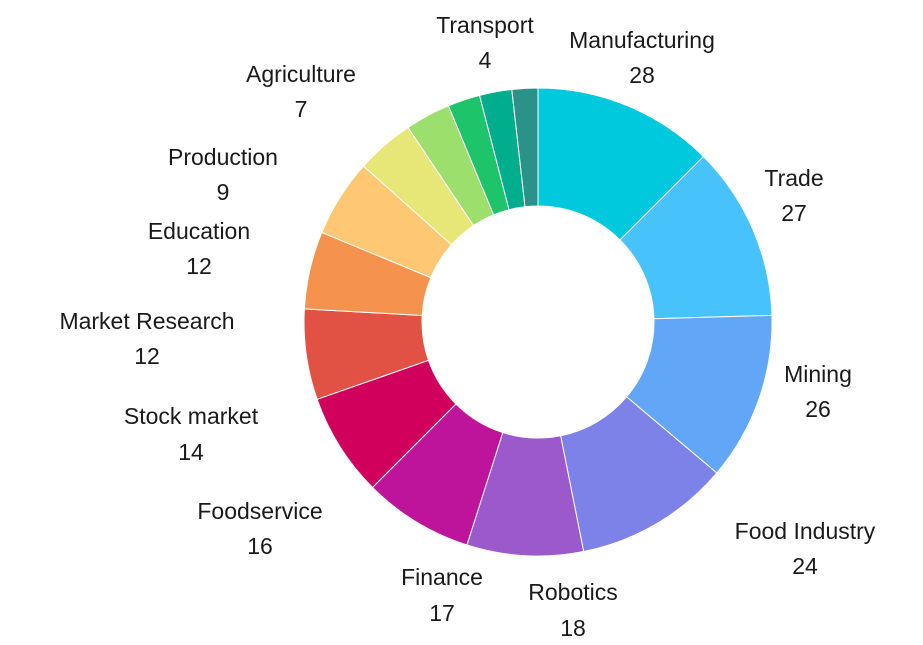 This screenshot has height=645, width=923. What do you see at coordinates (442, 577) in the screenshot?
I see `label-finance-name: Finance` at bounding box center [442, 577].